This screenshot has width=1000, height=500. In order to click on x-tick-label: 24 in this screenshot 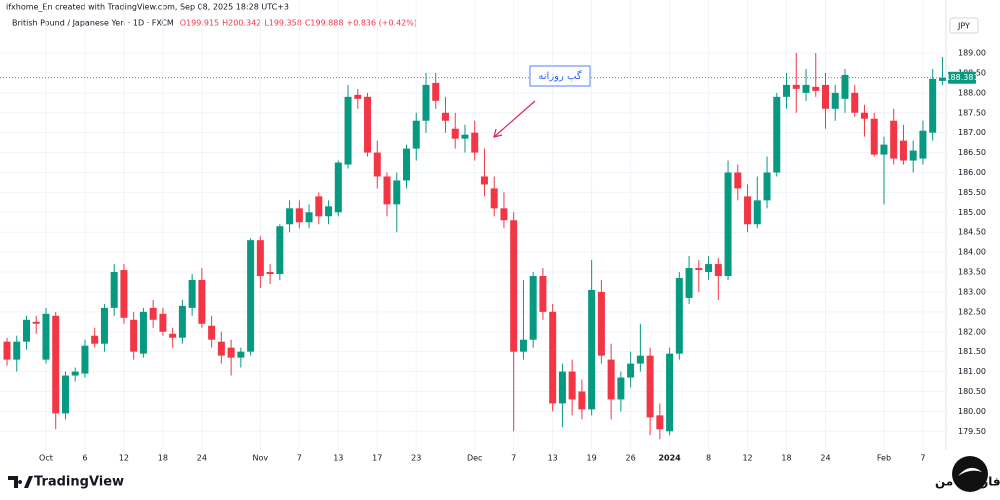, I will do `click(202, 458)`.